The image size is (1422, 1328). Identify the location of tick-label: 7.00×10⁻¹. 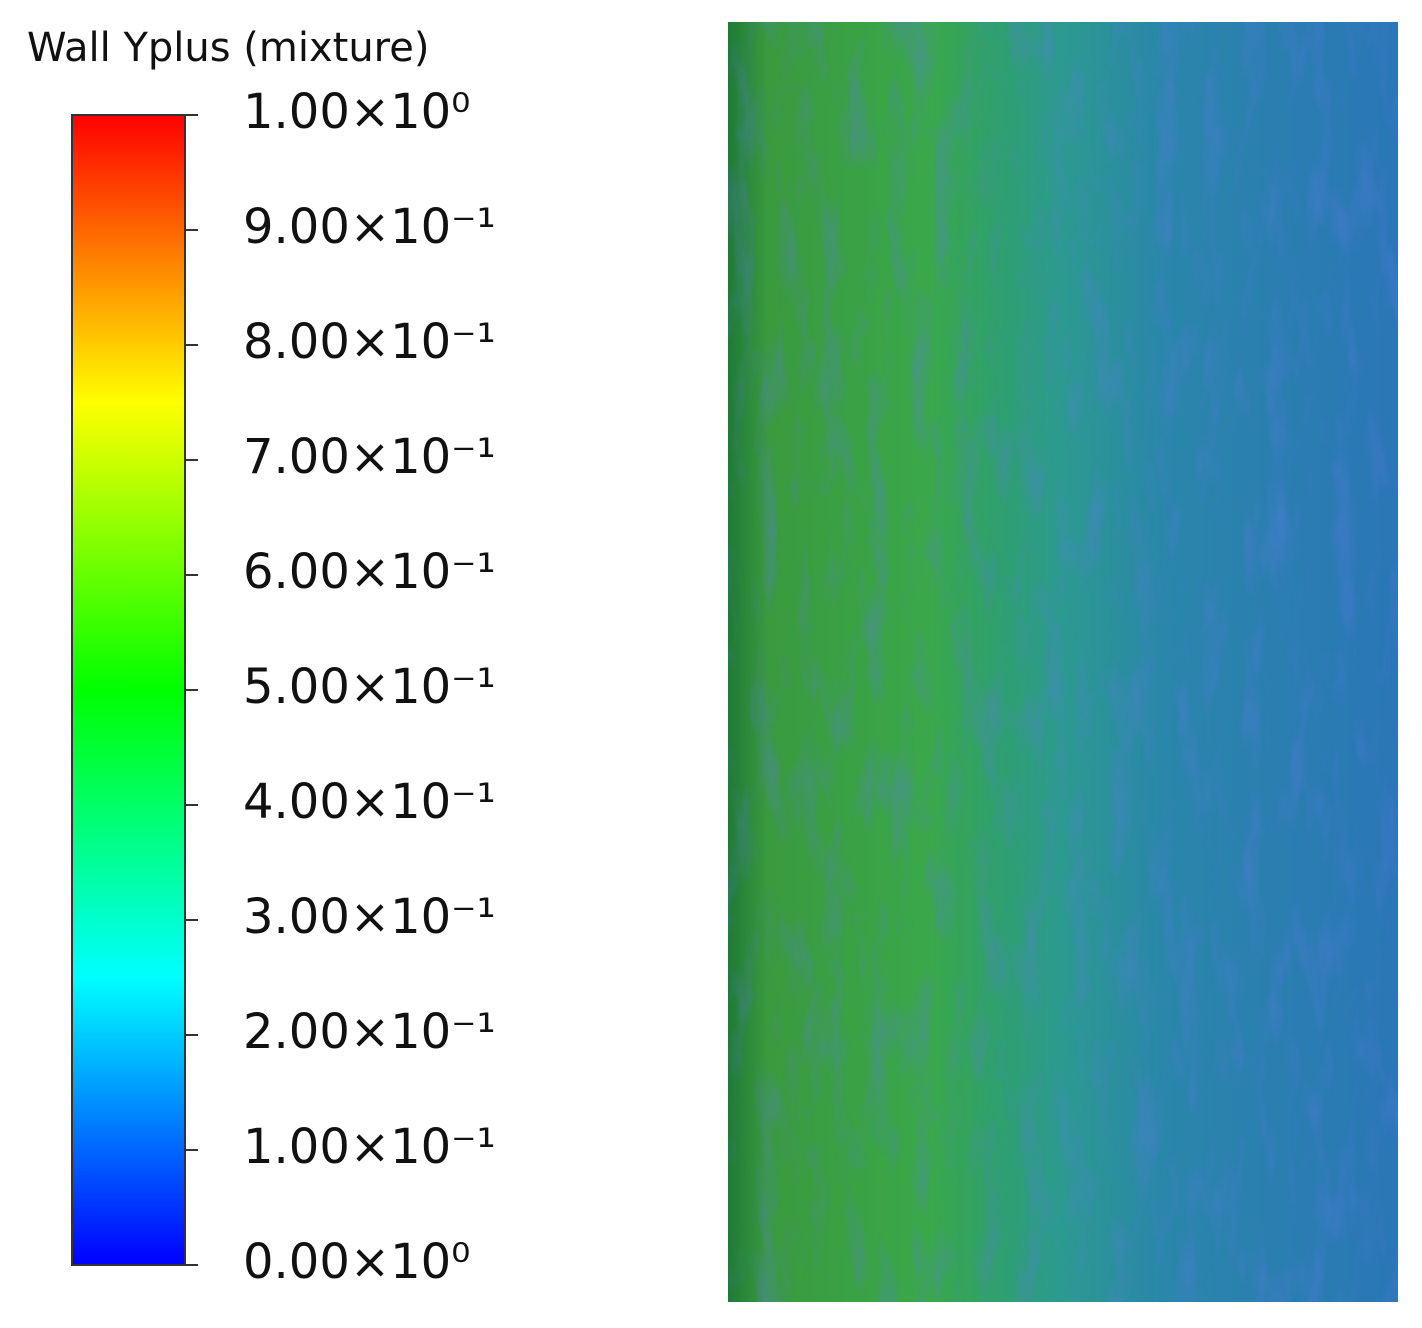
(369, 457).